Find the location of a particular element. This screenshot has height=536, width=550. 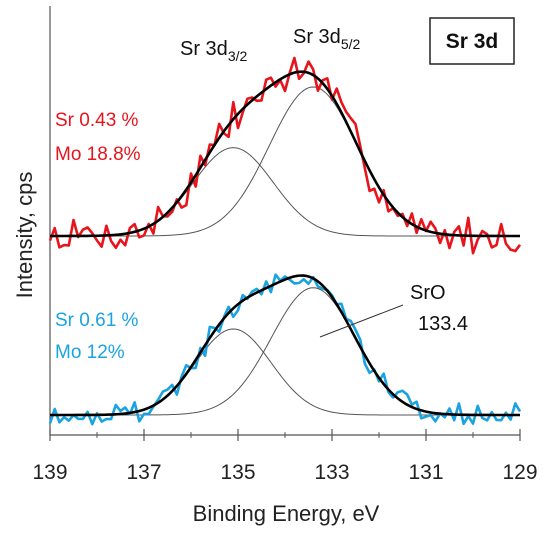

peak-label-3d52-base: Sr 3d is located at coordinates (317, 37).